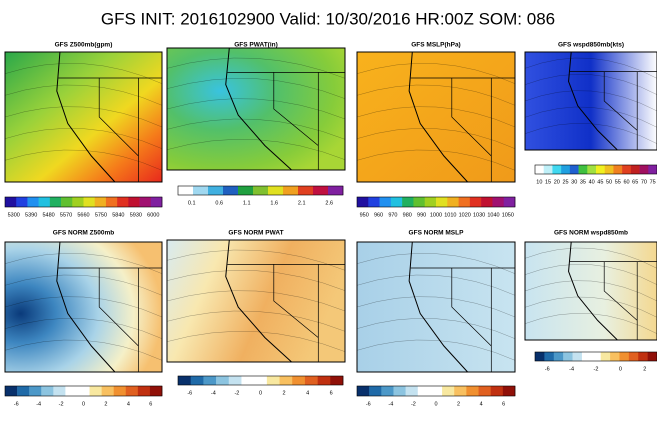 This screenshot has width=657, height=430. I want to click on colorbar-label: 60, so click(626, 182).